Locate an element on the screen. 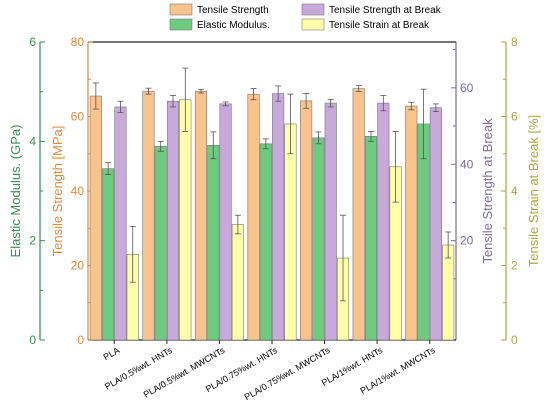 The image size is (550, 413). tensile-strength-tick-label: 80 is located at coordinates (78, 42).